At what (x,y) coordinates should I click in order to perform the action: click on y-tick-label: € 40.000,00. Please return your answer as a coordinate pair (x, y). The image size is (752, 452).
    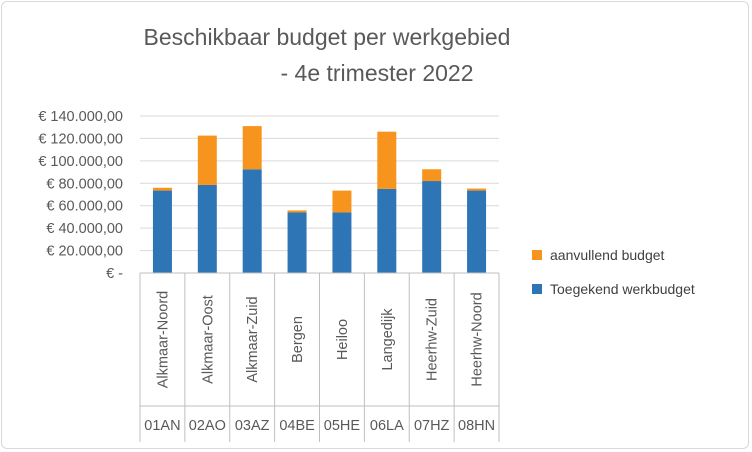
    Looking at the image, I should click on (84, 229).